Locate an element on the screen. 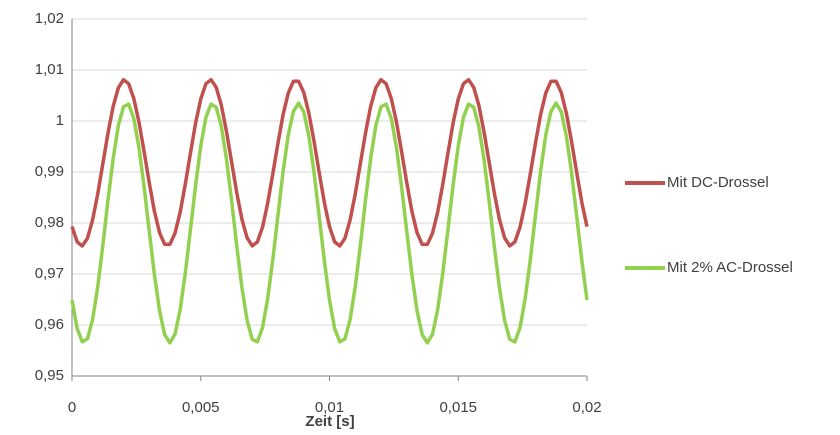 Image resolution: width=840 pixels, height=435 pixels. x-axis-label: Zeit [s] is located at coordinates (329, 421).